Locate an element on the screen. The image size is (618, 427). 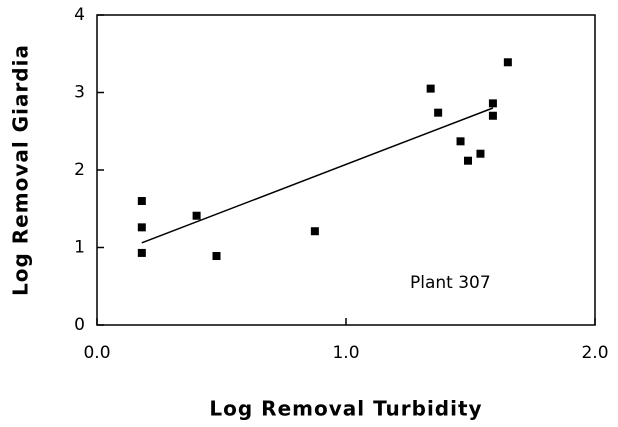
y-tick-label: 4 is located at coordinates (79, 15).